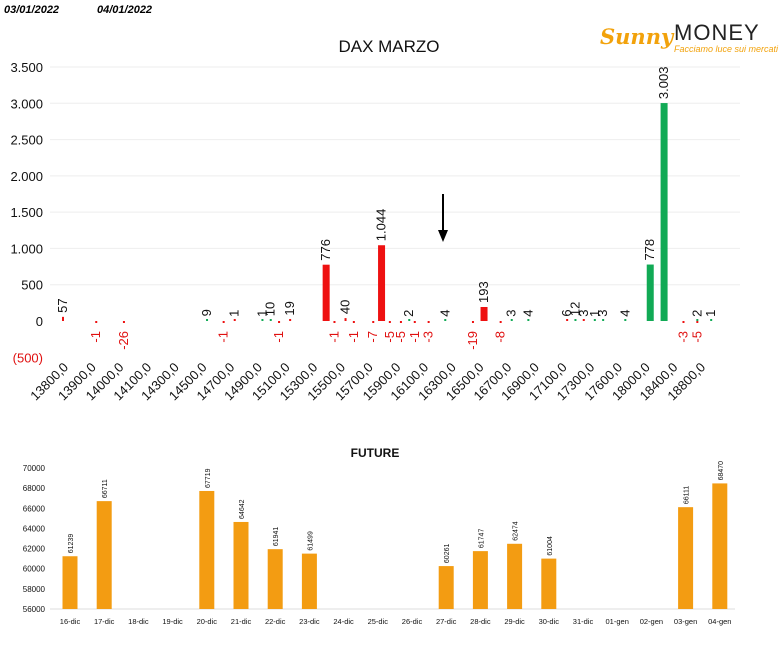 The width and height of the screenshot is (784, 648). I want to click on date-left: 03/01/2022, so click(32, 10).